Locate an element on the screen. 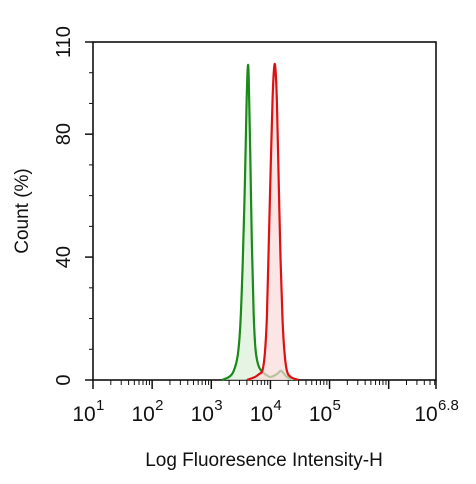 The width and height of the screenshot is (476, 484). x-tick-exponent: 6.8 is located at coordinates (448, 405).